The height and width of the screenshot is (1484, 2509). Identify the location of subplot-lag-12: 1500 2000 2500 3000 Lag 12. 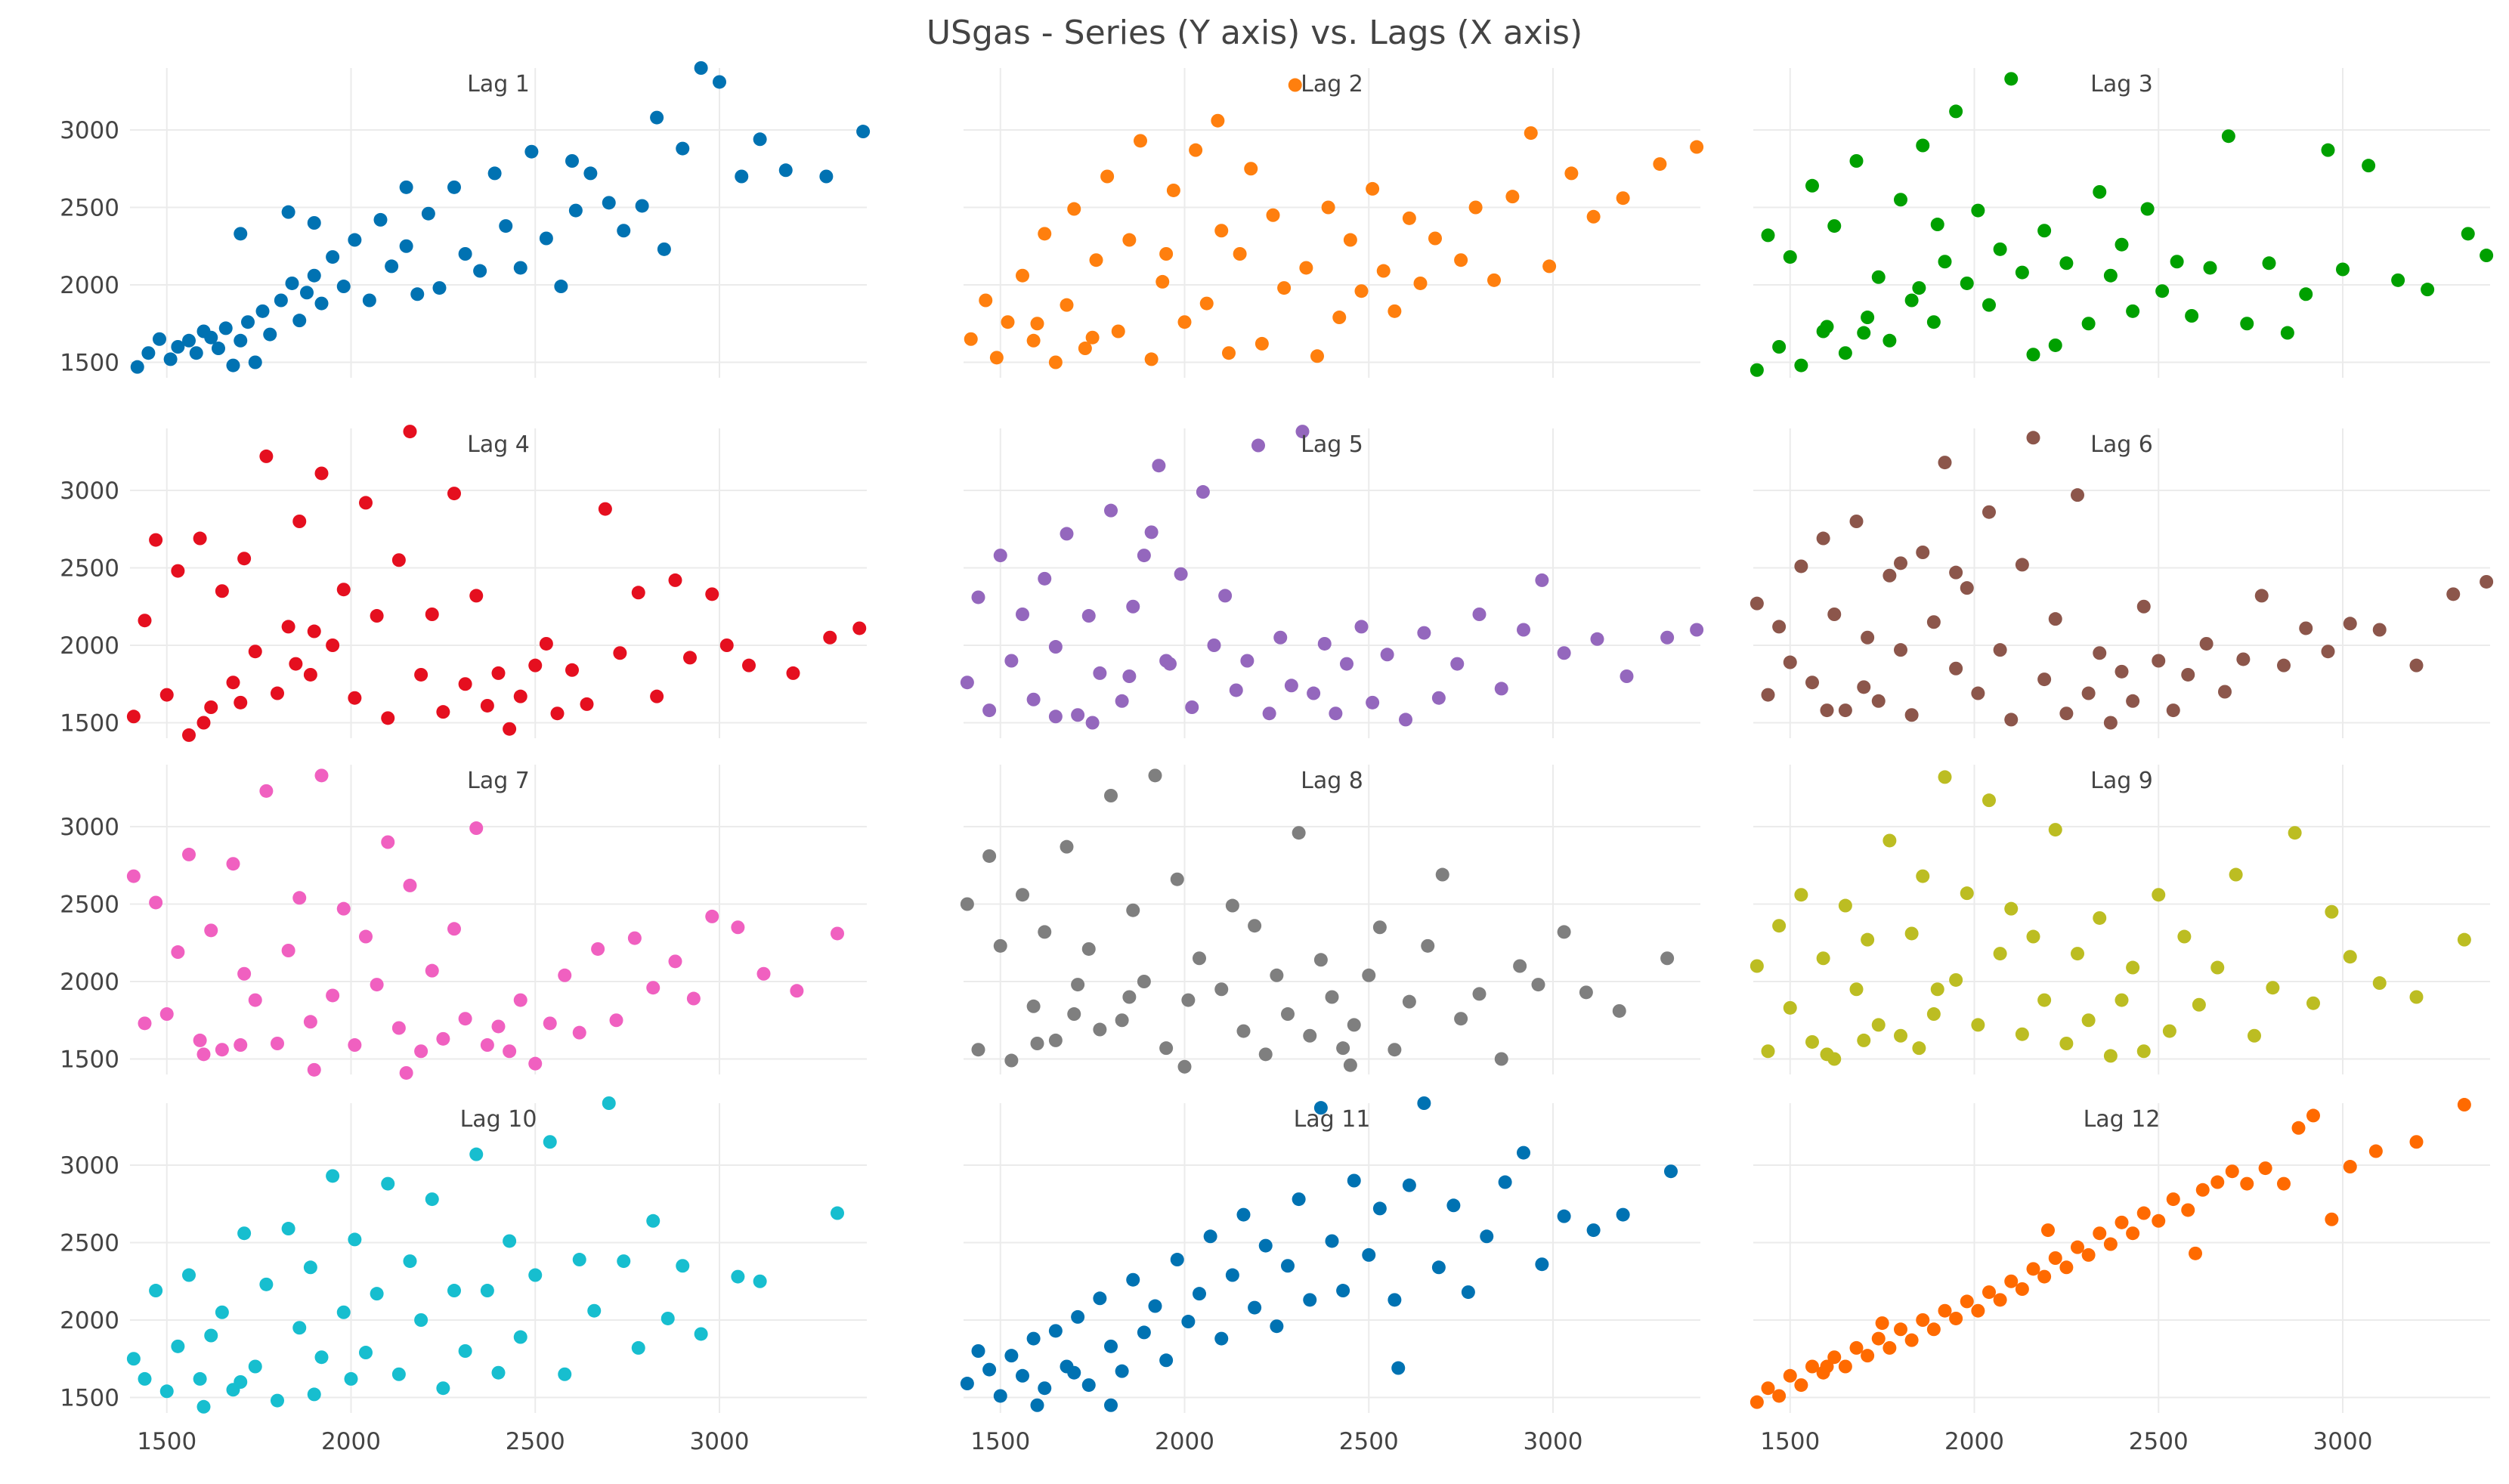
(2119, 1276).